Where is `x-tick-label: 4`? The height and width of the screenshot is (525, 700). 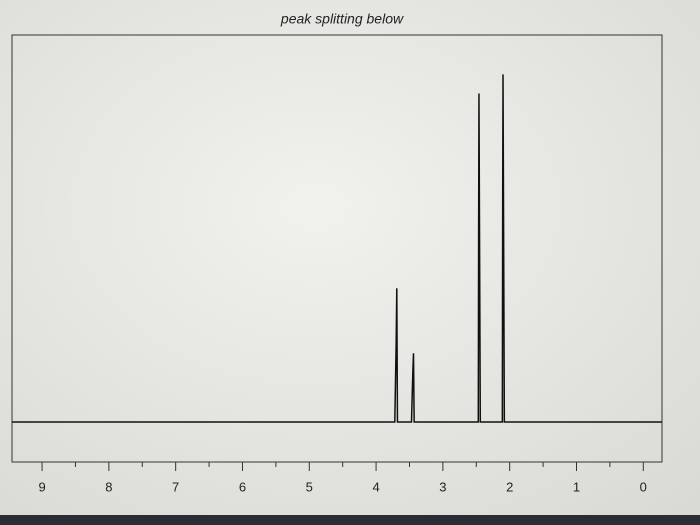 x-tick-label: 4 is located at coordinates (375, 486).